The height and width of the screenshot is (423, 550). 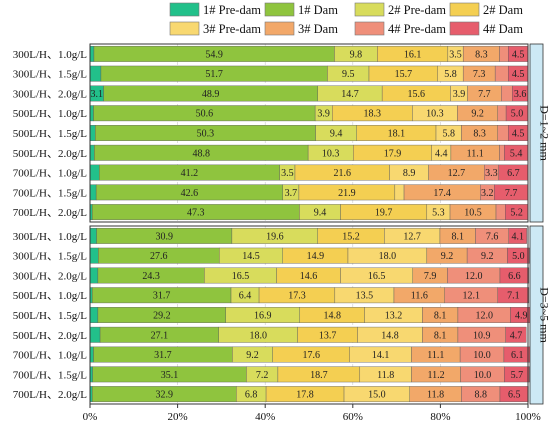 I want to click on group-label-box, so click(x=536, y=133).